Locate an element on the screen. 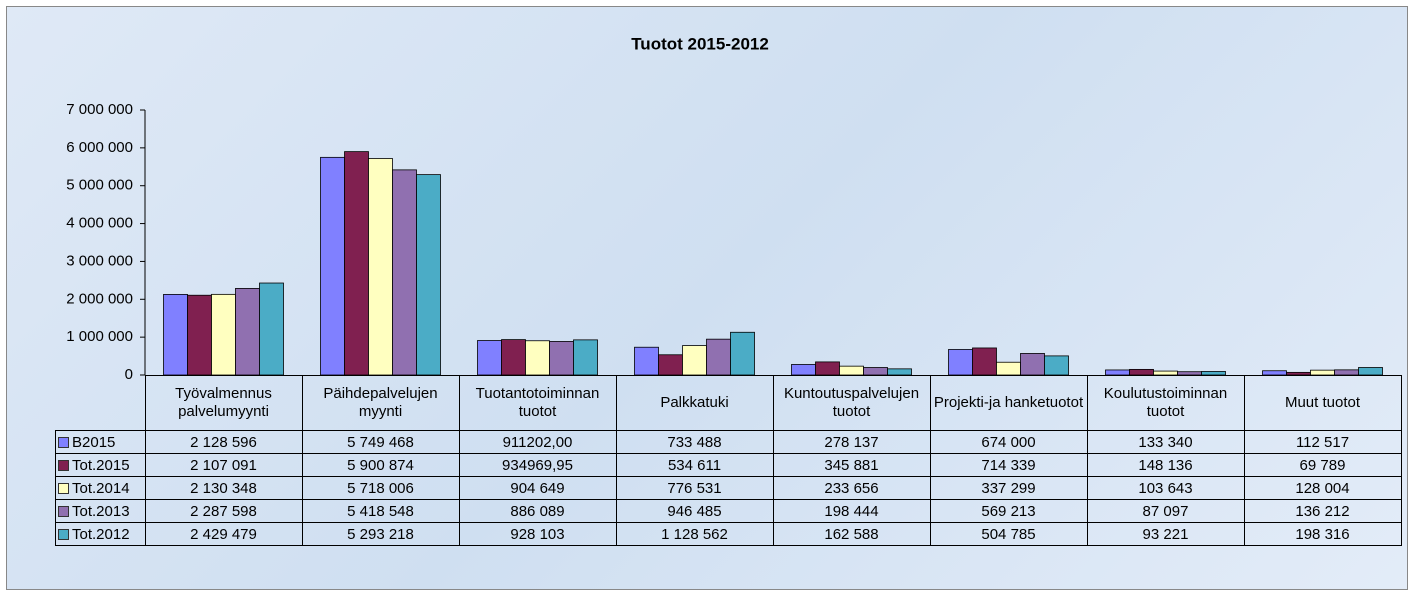 The image size is (1414, 592). legend-entry: Tot.2012 is located at coordinates (100, 534).